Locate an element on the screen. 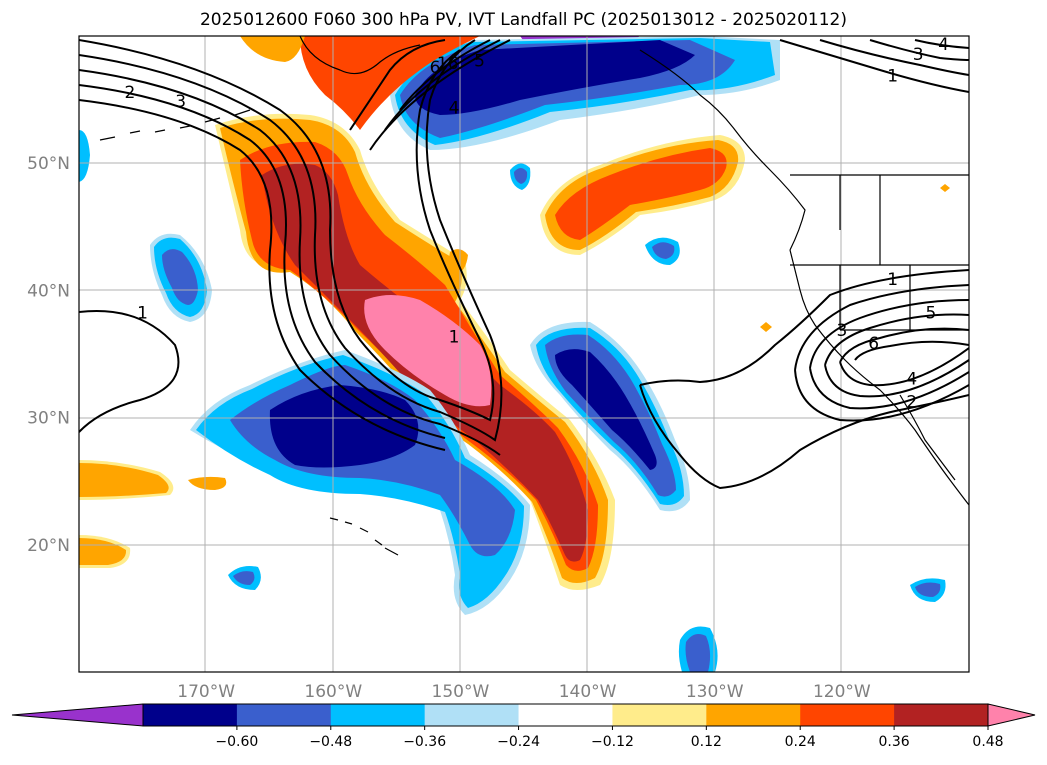 The height and width of the screenshot is (765, 1047). blob-negative-small-blue is located at coordinates (663, 250).